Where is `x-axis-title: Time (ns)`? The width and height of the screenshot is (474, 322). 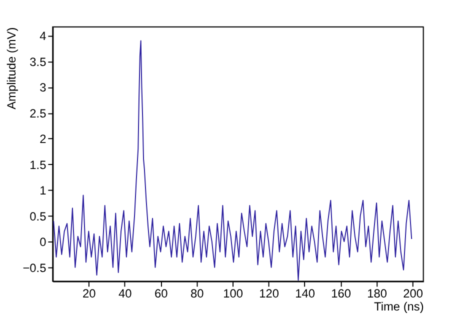 x-axis-title: Time (ns) is located at coordinates (399, 307).